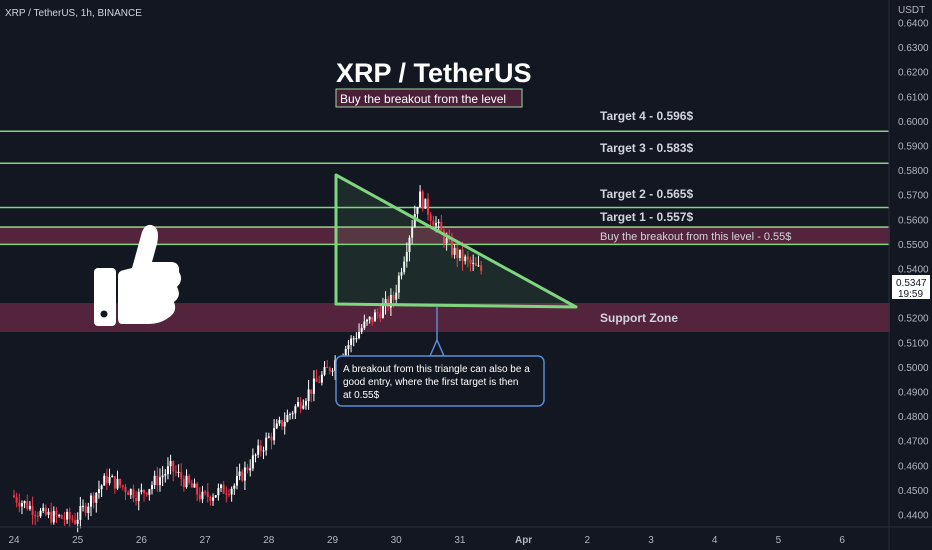 This screenshot has width=932, height=550. I want to click on last-price-badge, so click(911, 287).